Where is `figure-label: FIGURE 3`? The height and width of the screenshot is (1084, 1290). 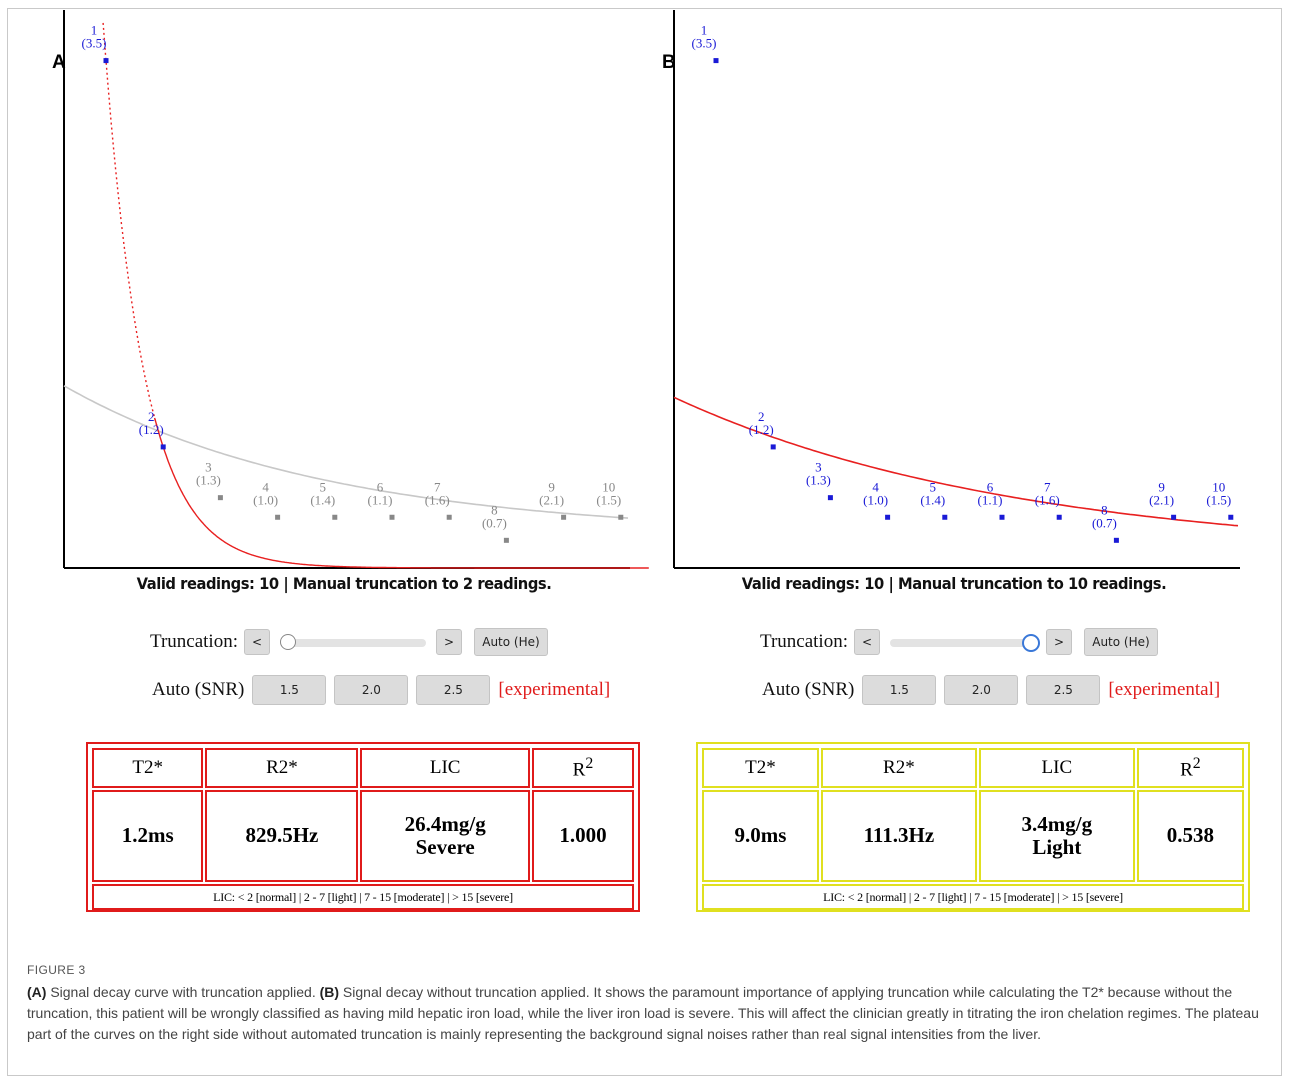 figure-label: FIGURE 3 is located at coordinates (56, 970).